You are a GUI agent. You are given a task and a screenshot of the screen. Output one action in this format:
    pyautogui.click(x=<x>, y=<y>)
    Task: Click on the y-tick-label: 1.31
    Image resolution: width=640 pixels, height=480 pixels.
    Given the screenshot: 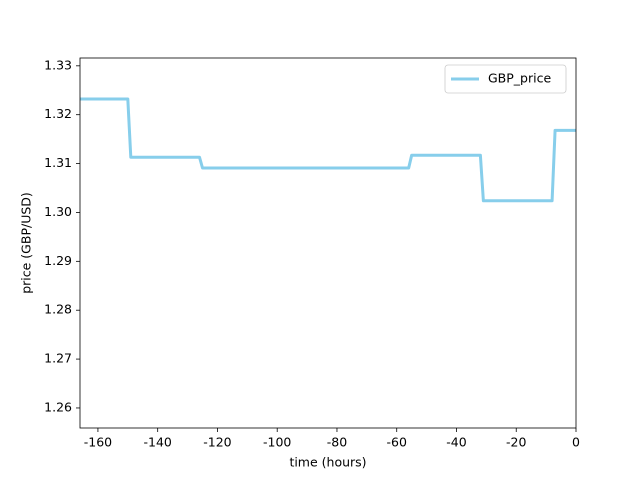 What is the action you would take?
    pyautogui.click(x=58, y=162)
    